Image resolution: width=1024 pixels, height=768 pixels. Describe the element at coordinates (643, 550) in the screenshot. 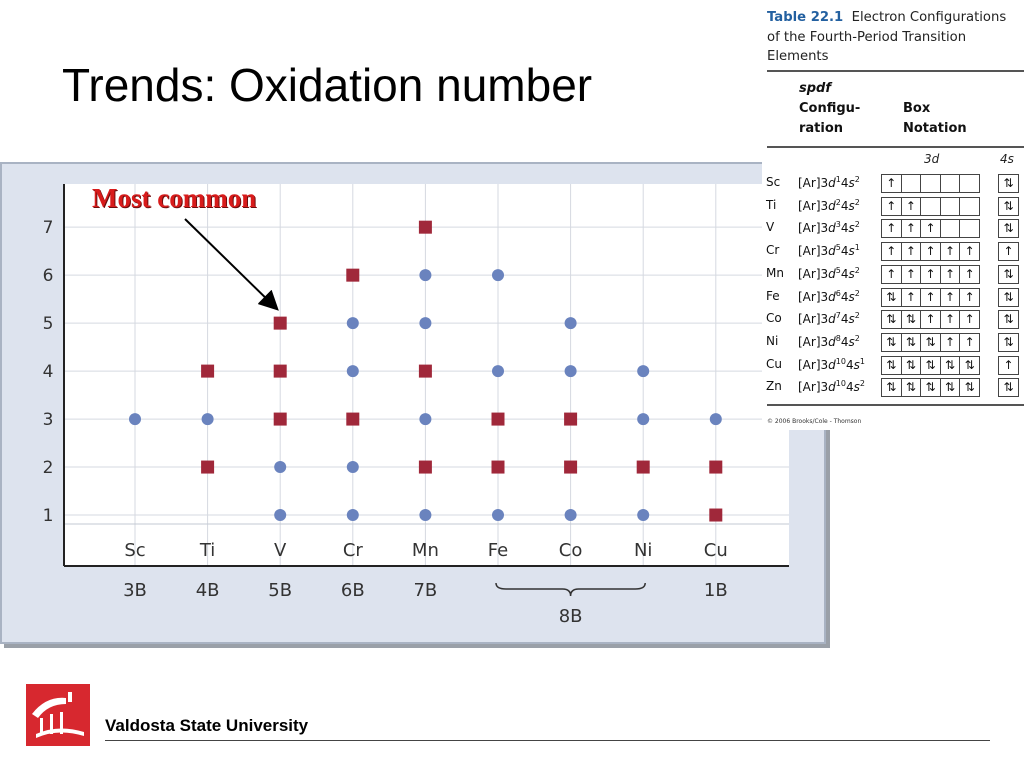

I see `x-tick-label: Ni` at that location.